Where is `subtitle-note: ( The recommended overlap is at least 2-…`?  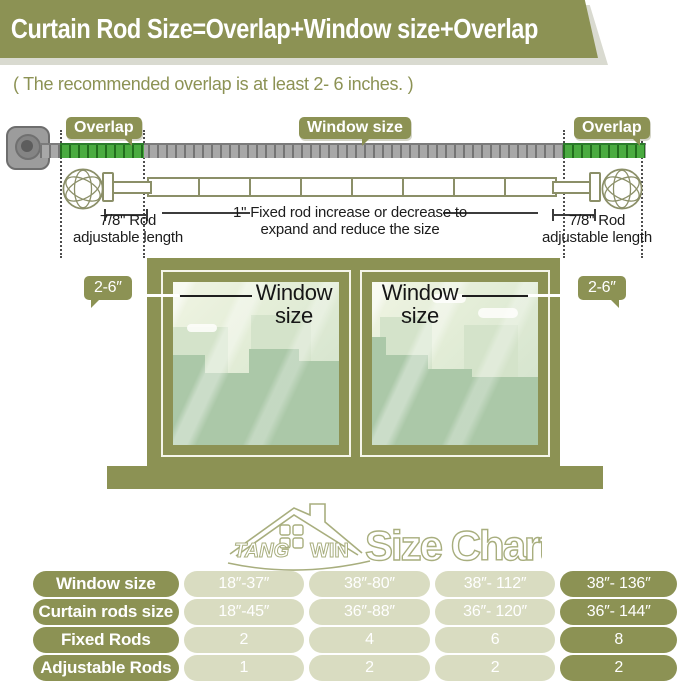 subtitle-note: ( The recommended overlap is at least 2-… is located at coordinates (213, 84).